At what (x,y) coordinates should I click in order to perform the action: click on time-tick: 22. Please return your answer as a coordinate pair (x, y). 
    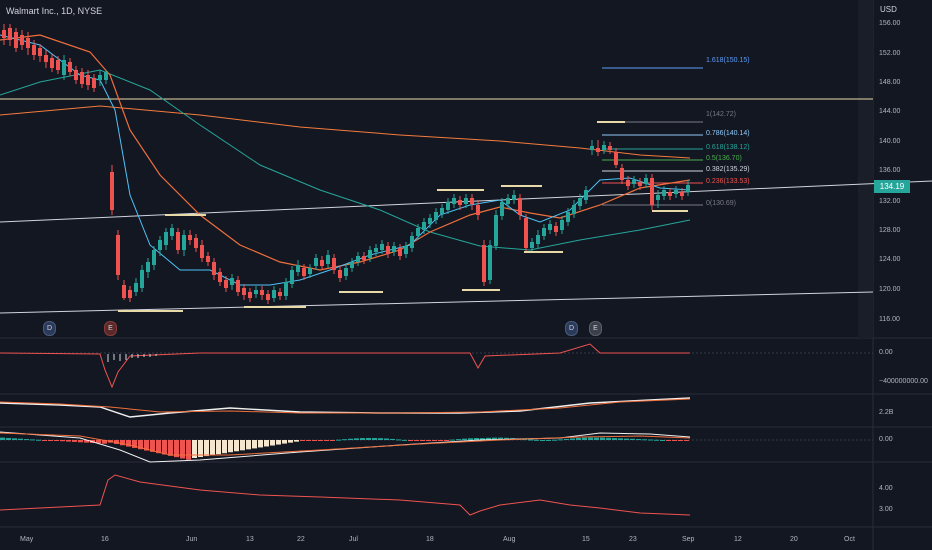
    Looking at the image, I should click on (301, 539).